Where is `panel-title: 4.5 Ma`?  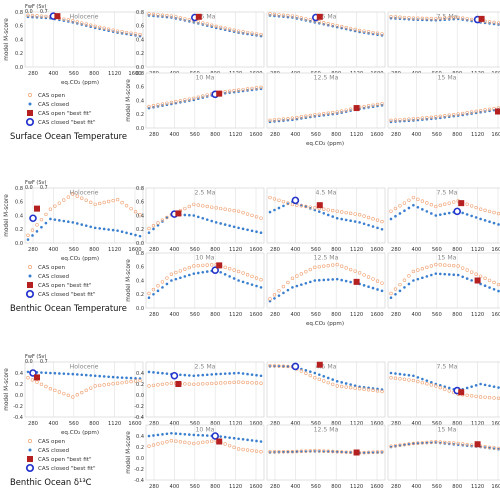
panel-title: 4.5 Ma is located at coordinates (326, 367).